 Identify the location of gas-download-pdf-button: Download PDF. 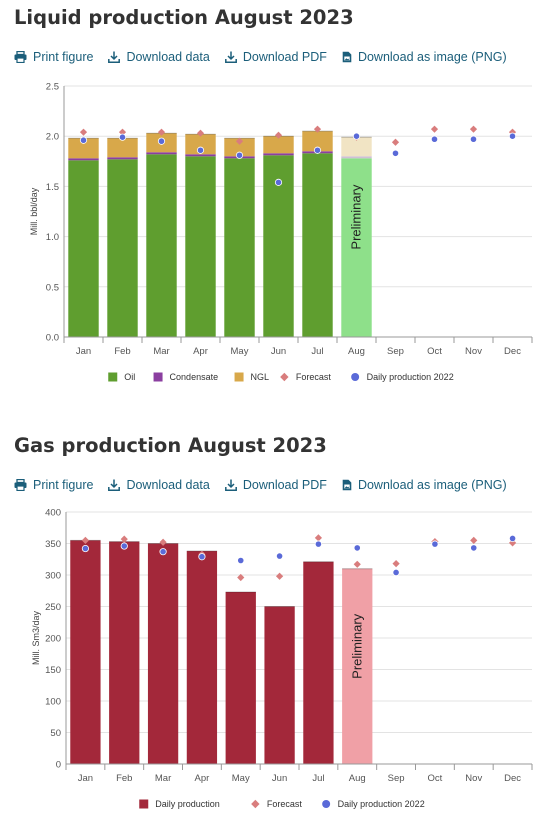
(275, 485).